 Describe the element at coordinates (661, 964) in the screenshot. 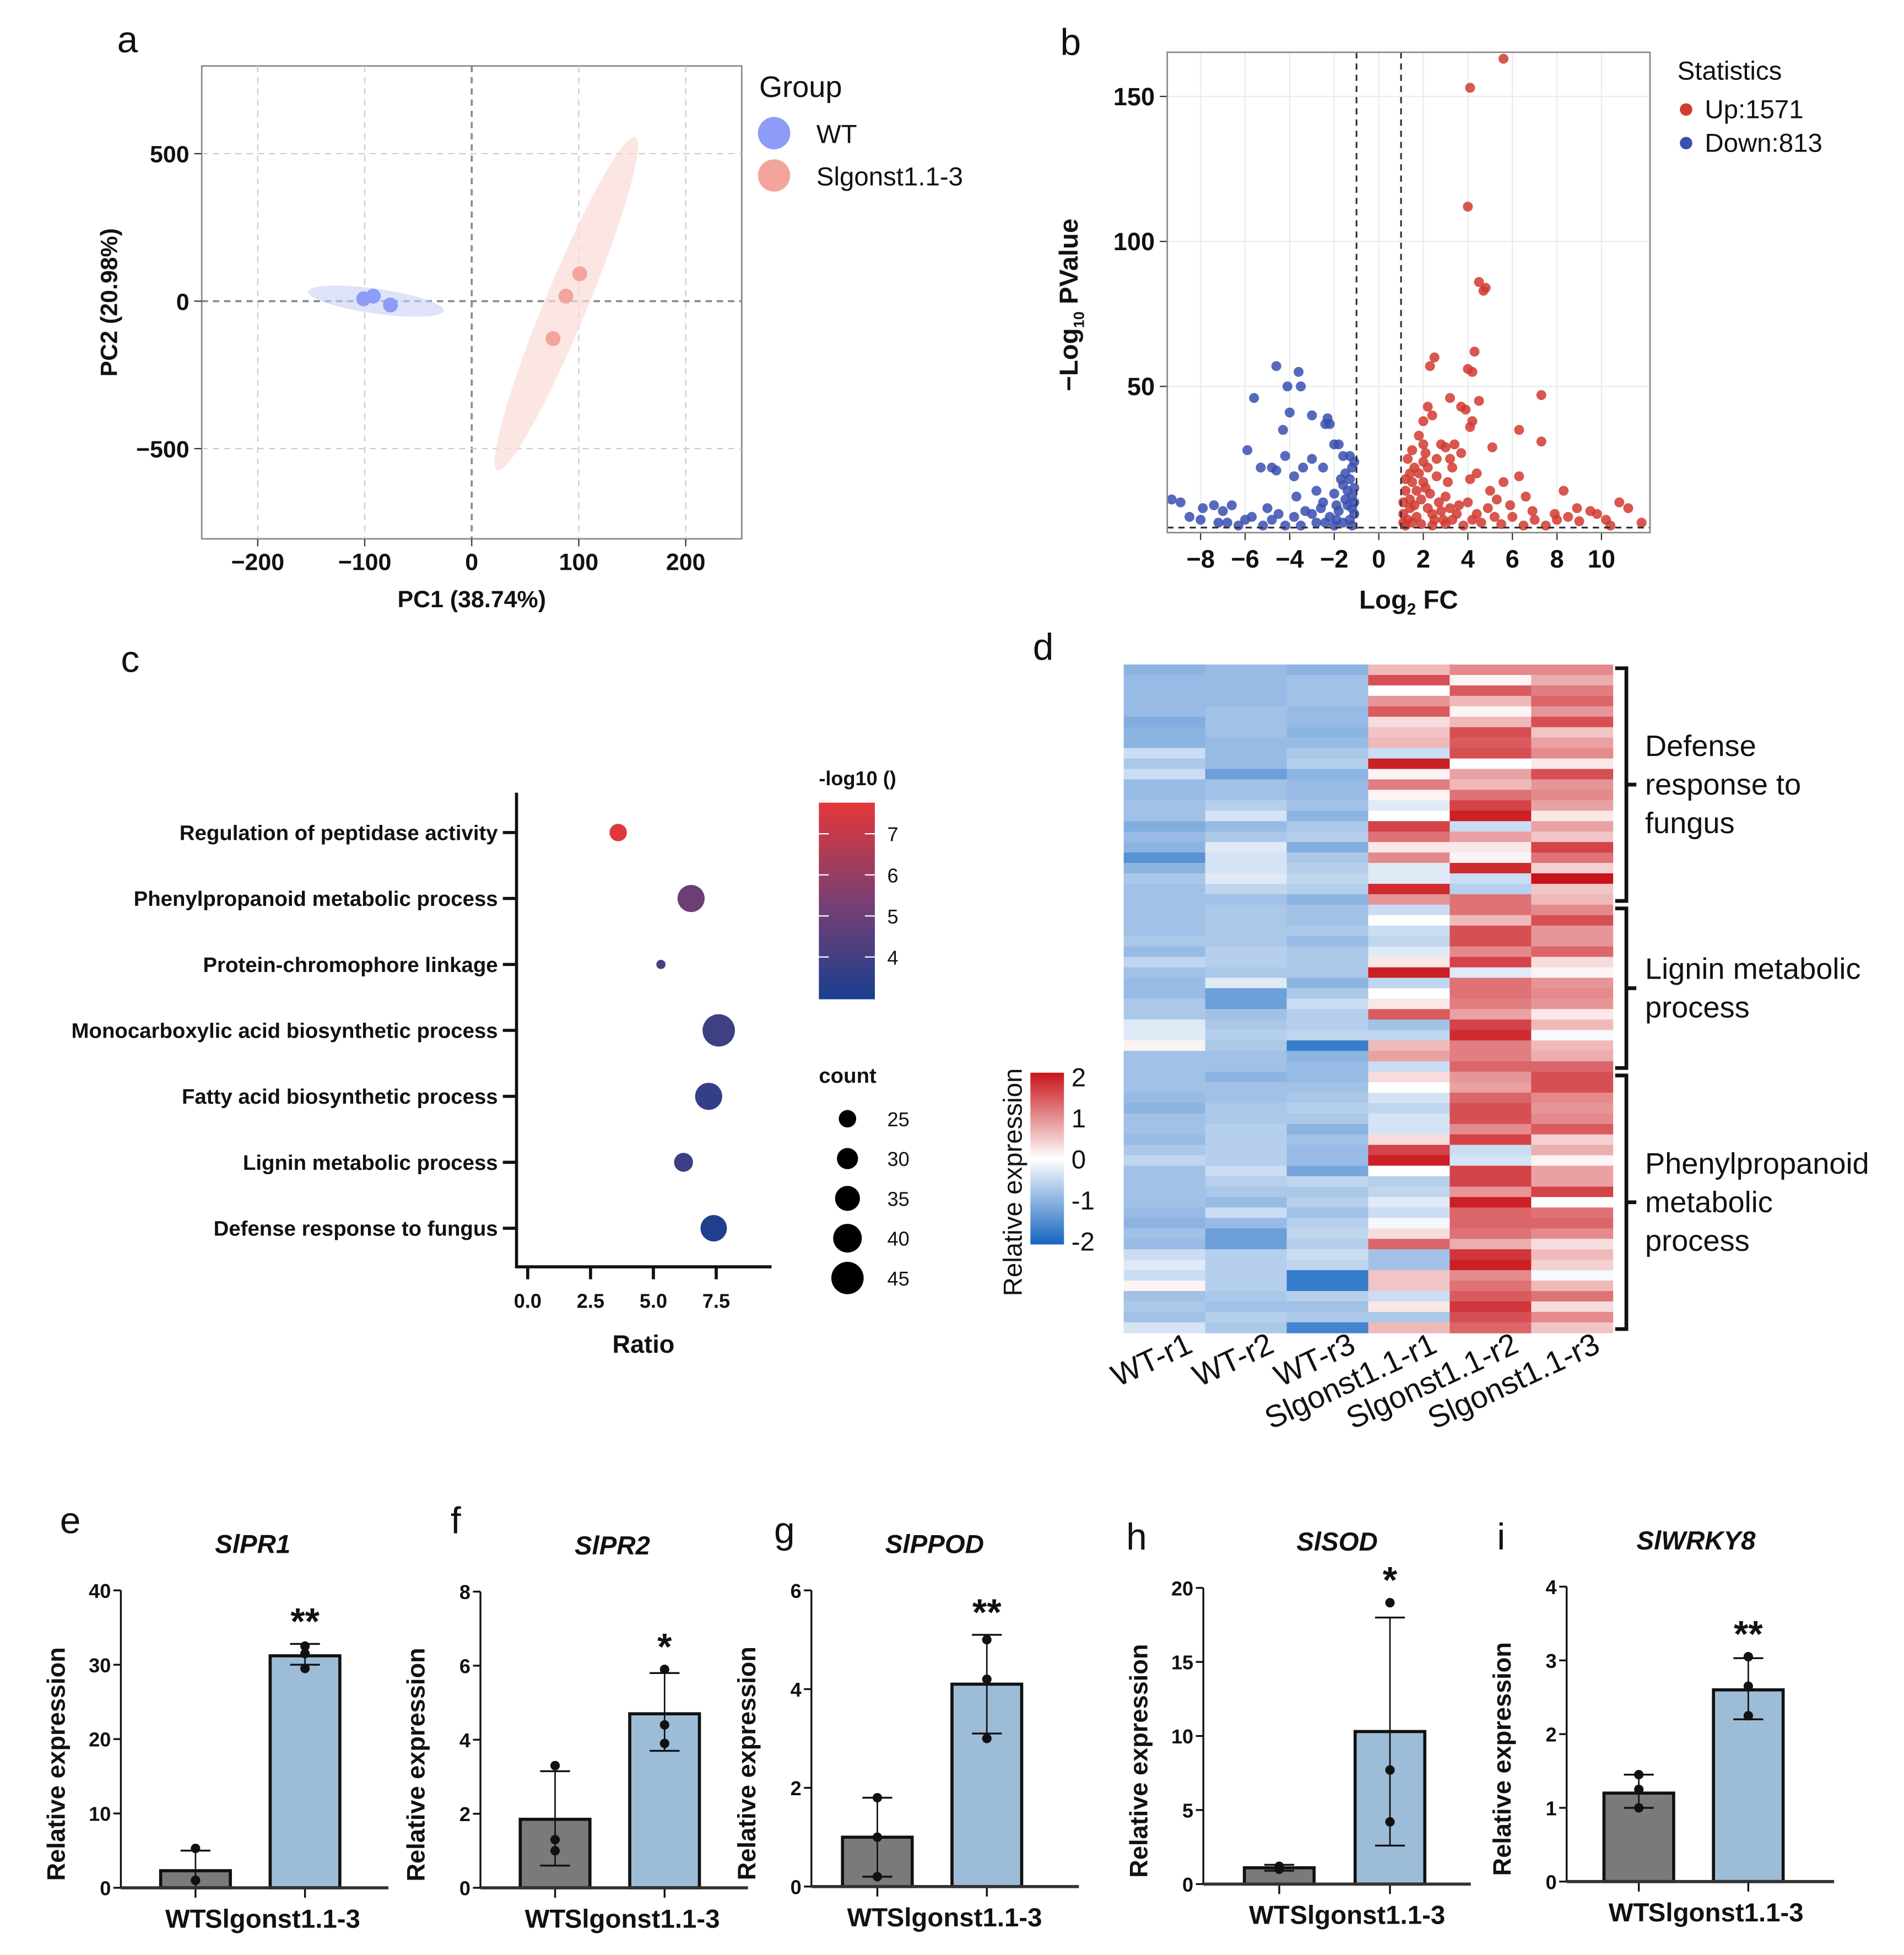

I see `term-dot` at that location.